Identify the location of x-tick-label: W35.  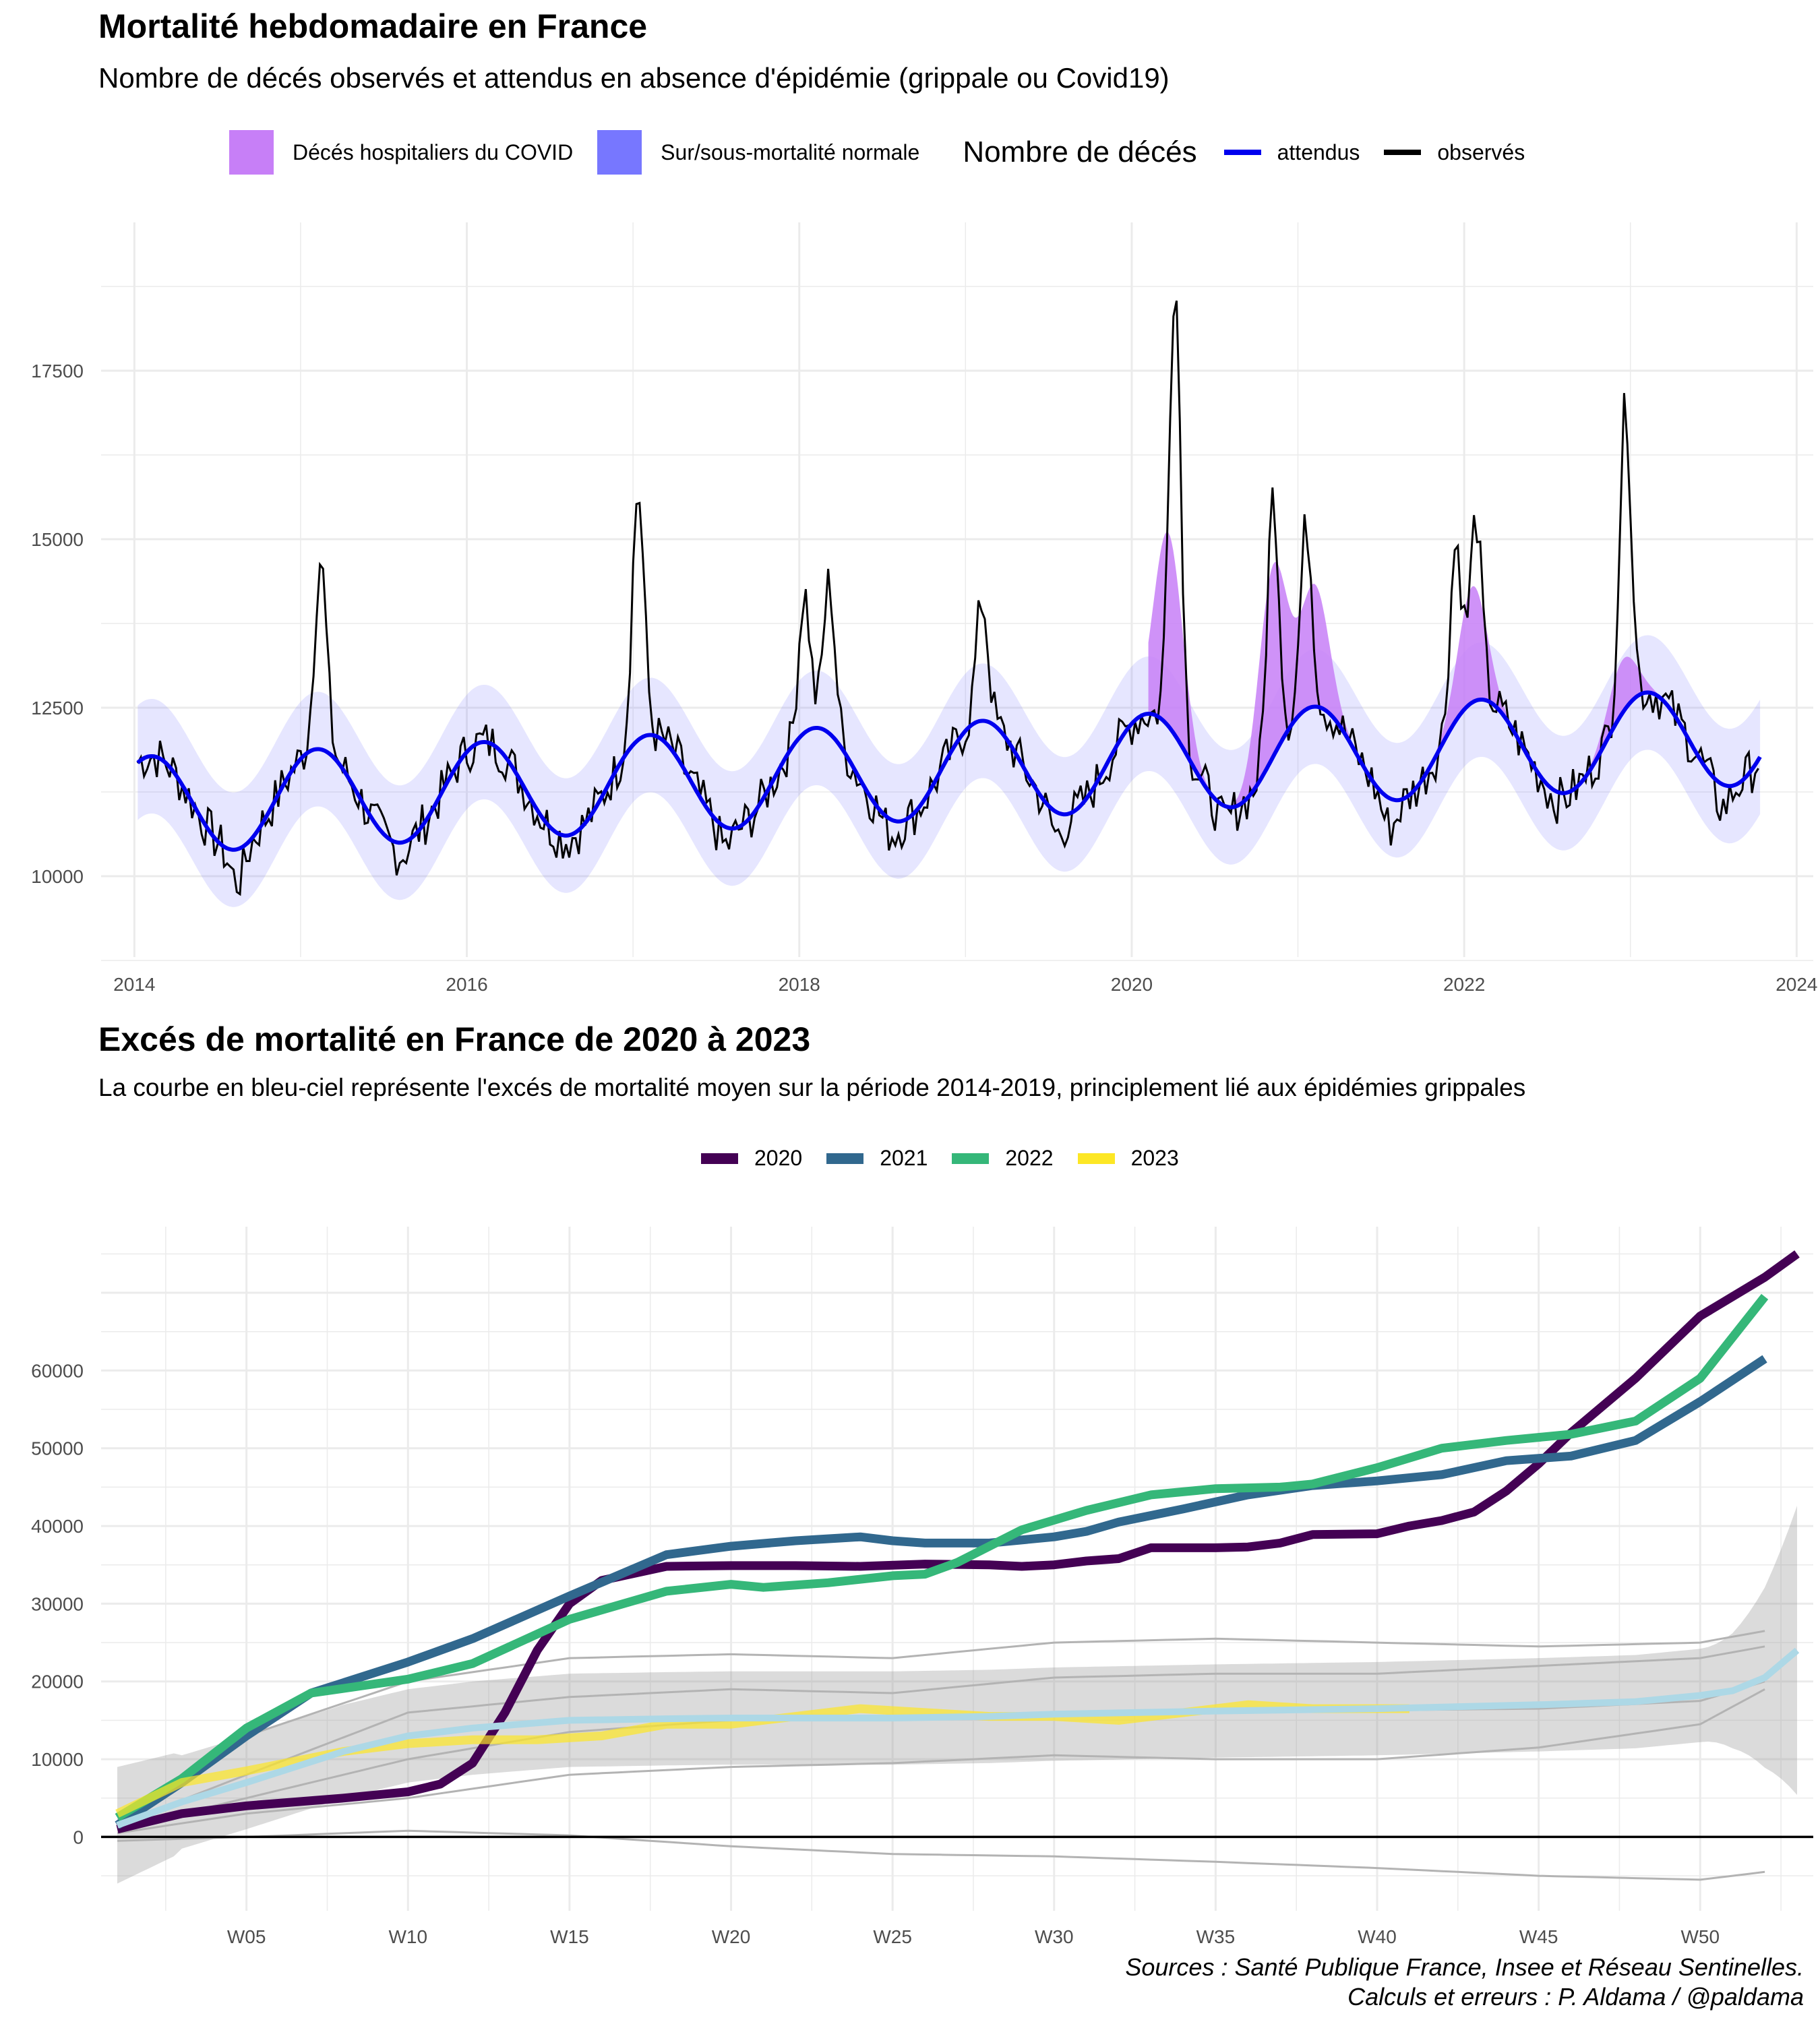
(1216, 1936).